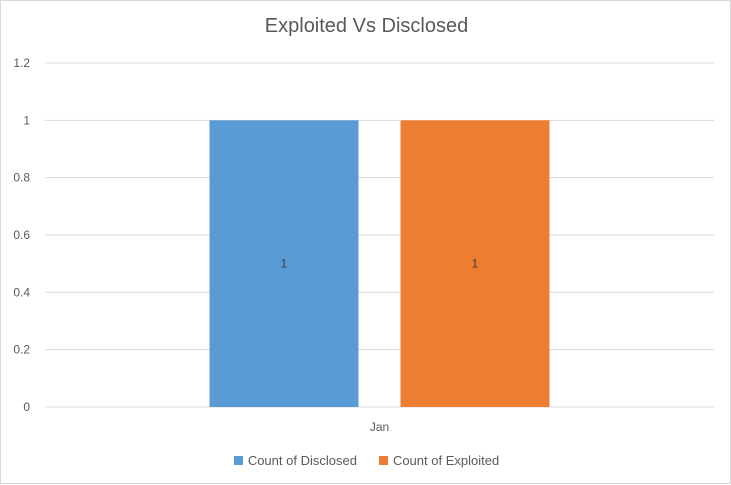 The width and height of the screenshot is (731, 485). I want to click on x-tick-label: Jan, so click(379, 427).